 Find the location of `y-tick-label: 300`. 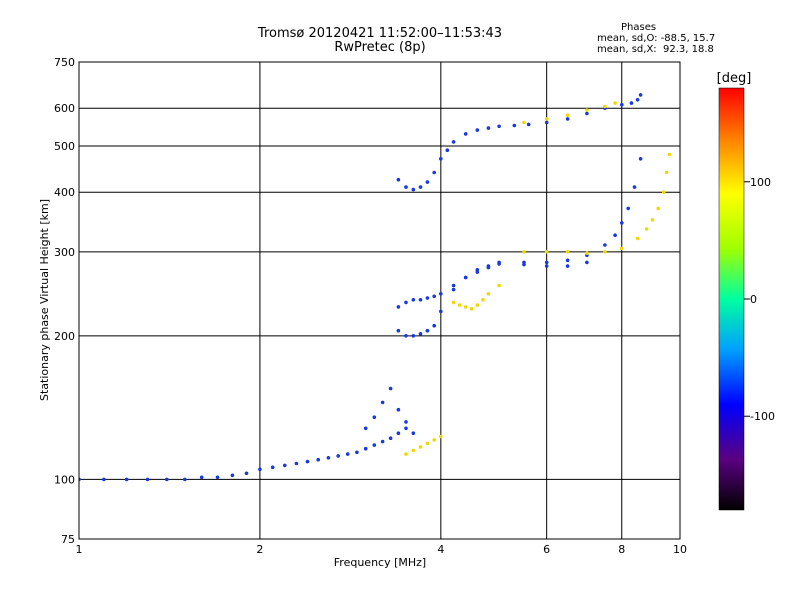

y-tick-label: 300 is located at coordinates (64, 252).